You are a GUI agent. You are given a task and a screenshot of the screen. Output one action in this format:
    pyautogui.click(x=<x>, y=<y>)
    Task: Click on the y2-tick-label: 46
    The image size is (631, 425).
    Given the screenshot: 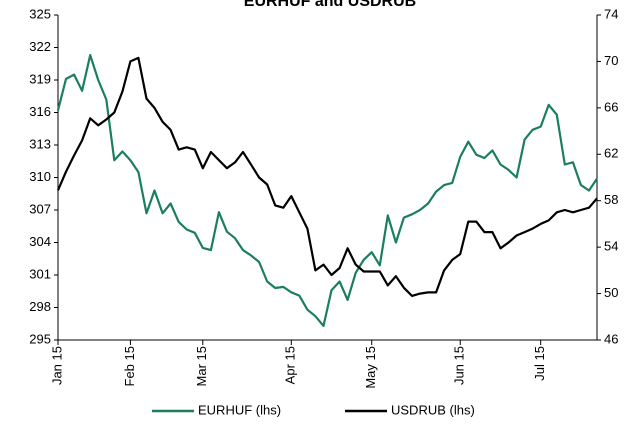 What is the action you would take?
    pyautogui.click(x=611, y=338)
    